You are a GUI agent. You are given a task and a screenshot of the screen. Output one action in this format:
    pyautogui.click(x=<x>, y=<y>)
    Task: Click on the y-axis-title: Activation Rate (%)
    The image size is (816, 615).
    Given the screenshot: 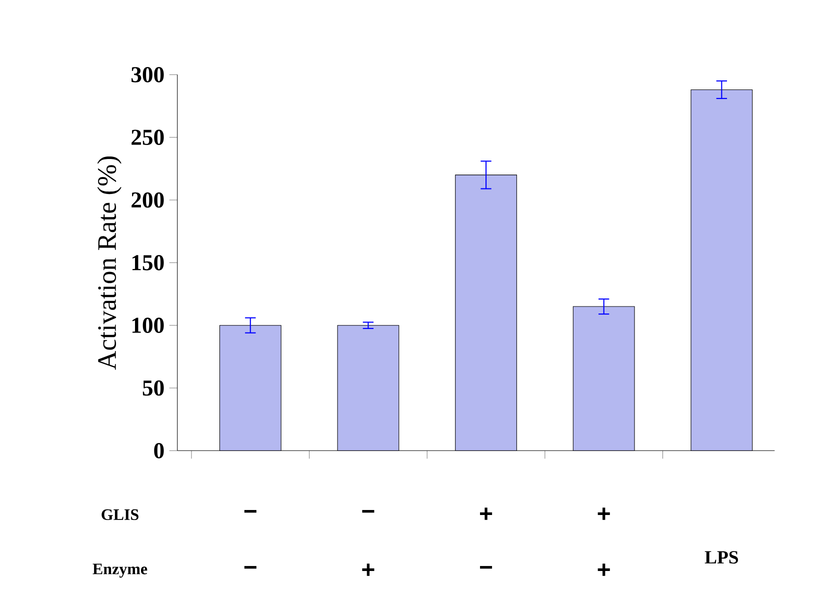 What is the action you would take?
    pyautogui.click(x=109, y=263)
    